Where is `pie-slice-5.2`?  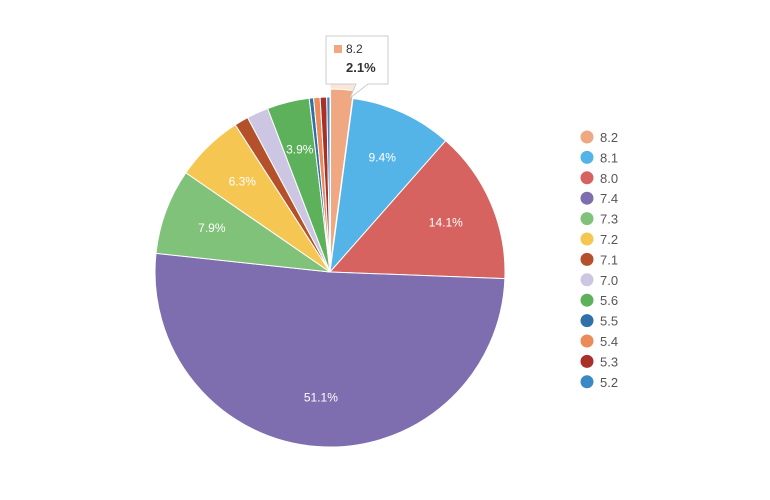 pie-slice-5.2 is located at coordinates (328, 184).